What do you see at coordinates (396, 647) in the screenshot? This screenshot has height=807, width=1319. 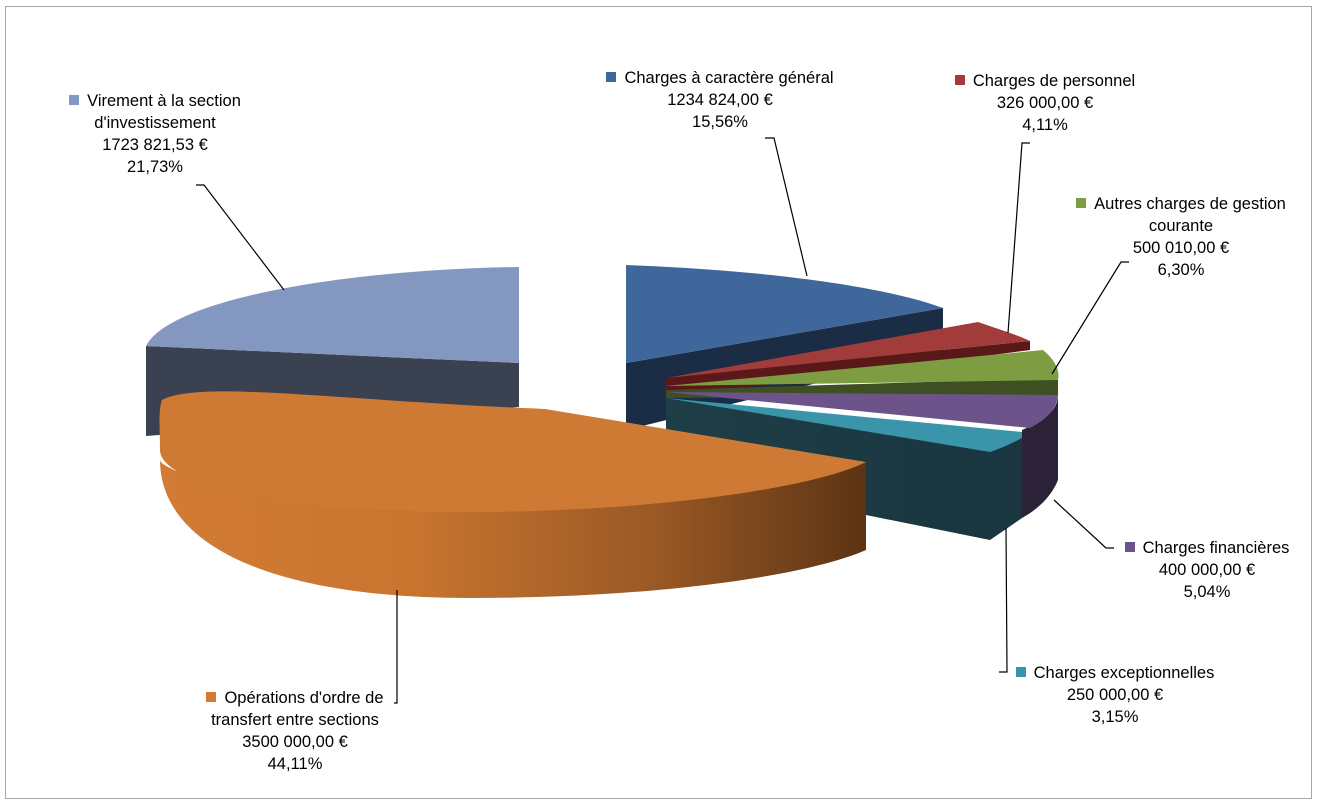 I see `leader-operations` at bounding box center [396, 647].